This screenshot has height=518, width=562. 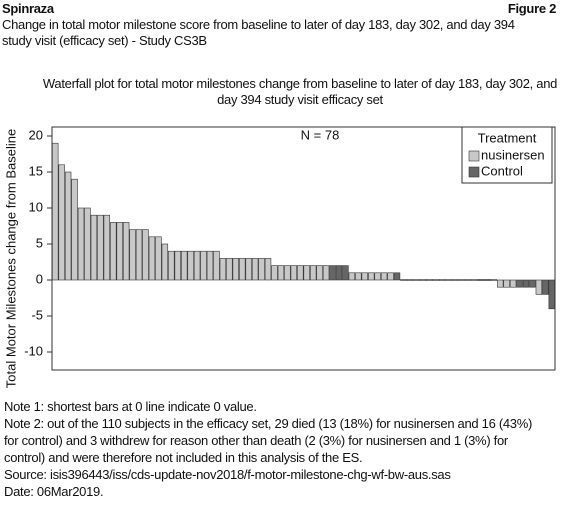 I want to click on y-tick-label: 0, so click(x=39, y=278).